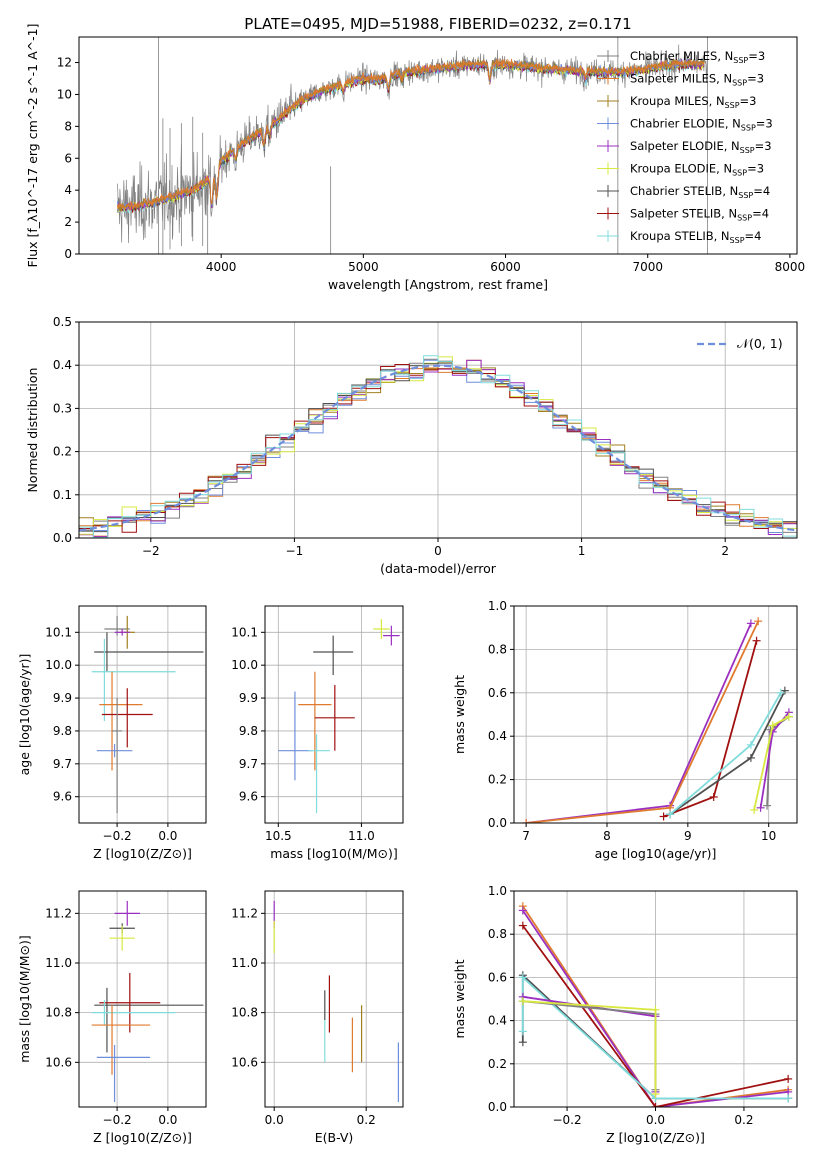 The height and width of the screenshot is (1170, 819). What do you see at coordinates (32, 430) in the screenshot?
I see `y-axis-label: Normed distribution` at bounding box center [32, 430].